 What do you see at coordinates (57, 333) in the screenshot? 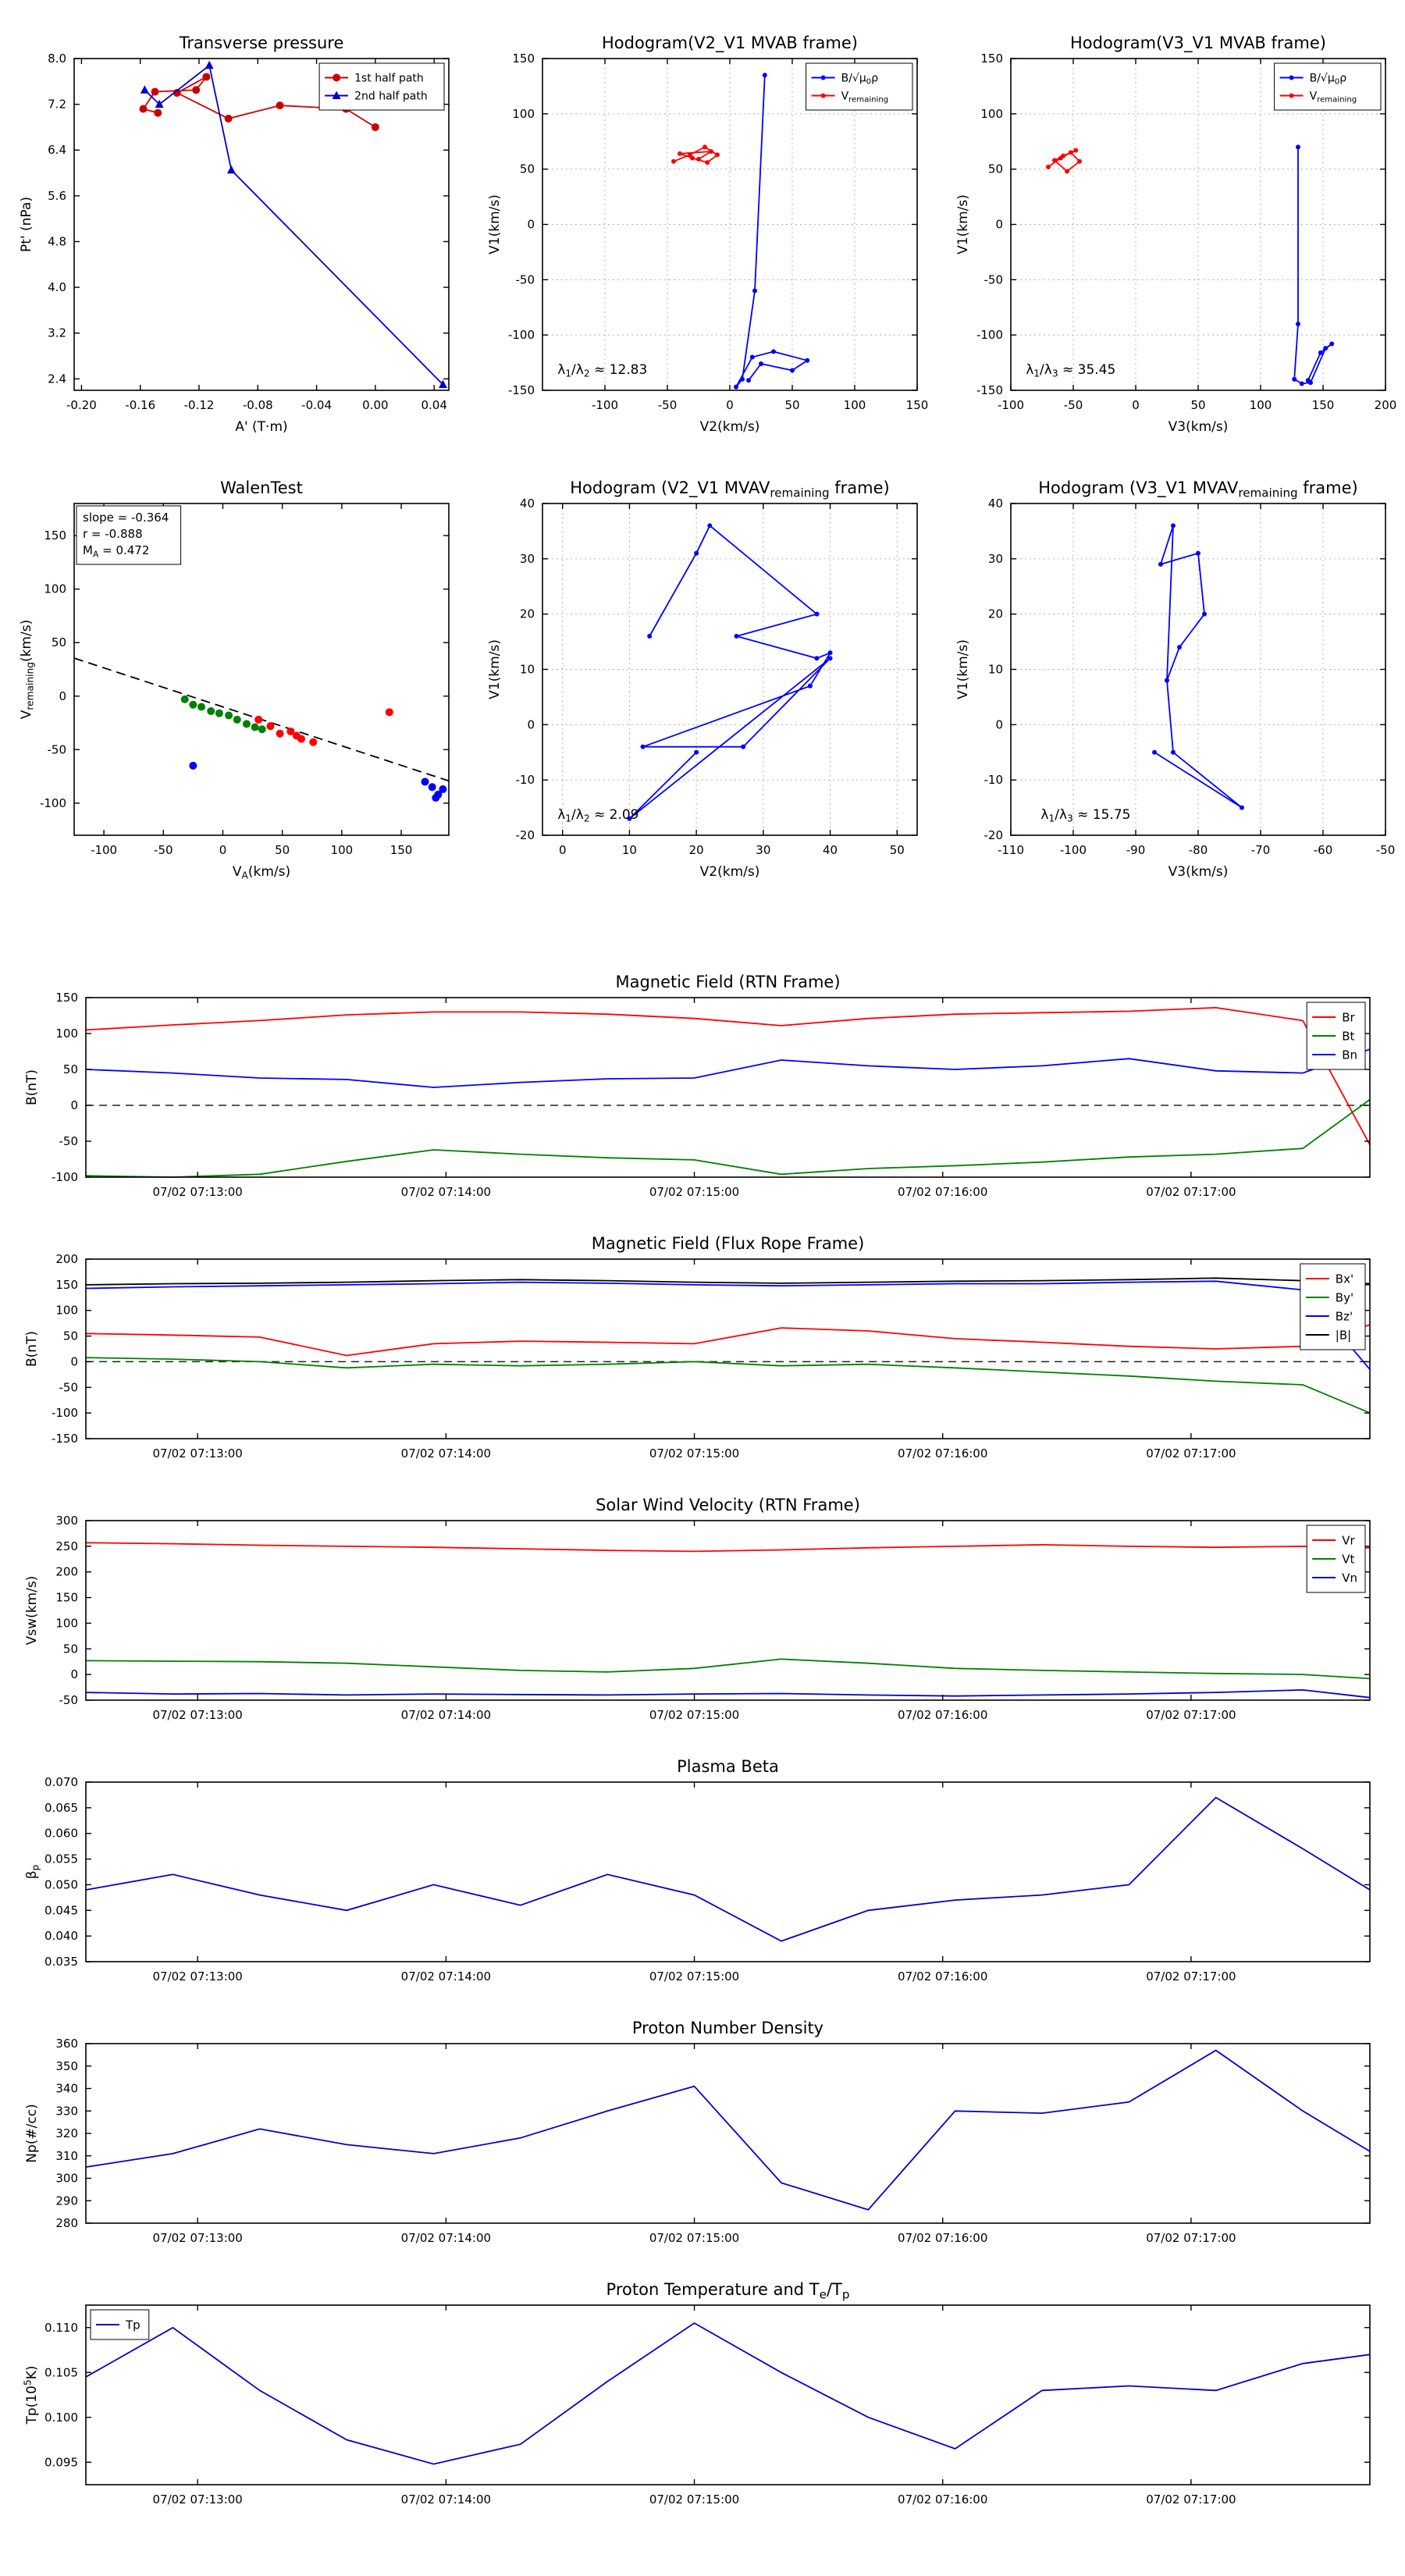
I see `svg-text: 3.2` at bounding box center [57, 333].